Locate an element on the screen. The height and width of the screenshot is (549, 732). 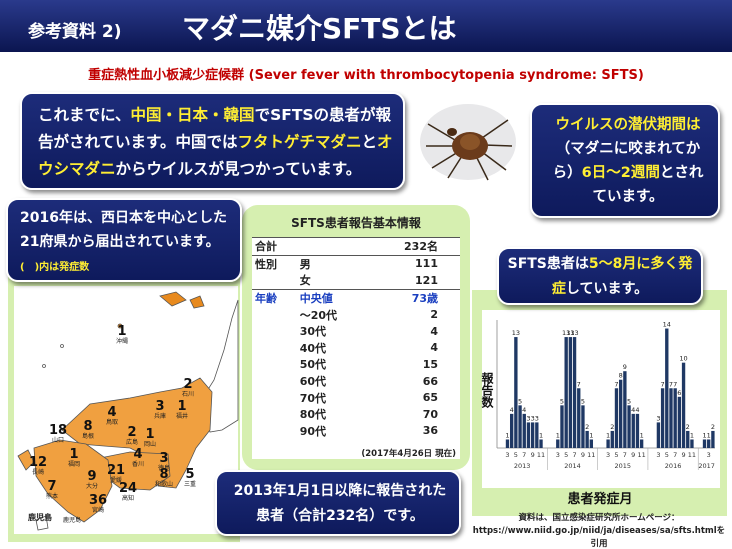
value-label: 8 is located at coordinates (621, 376).